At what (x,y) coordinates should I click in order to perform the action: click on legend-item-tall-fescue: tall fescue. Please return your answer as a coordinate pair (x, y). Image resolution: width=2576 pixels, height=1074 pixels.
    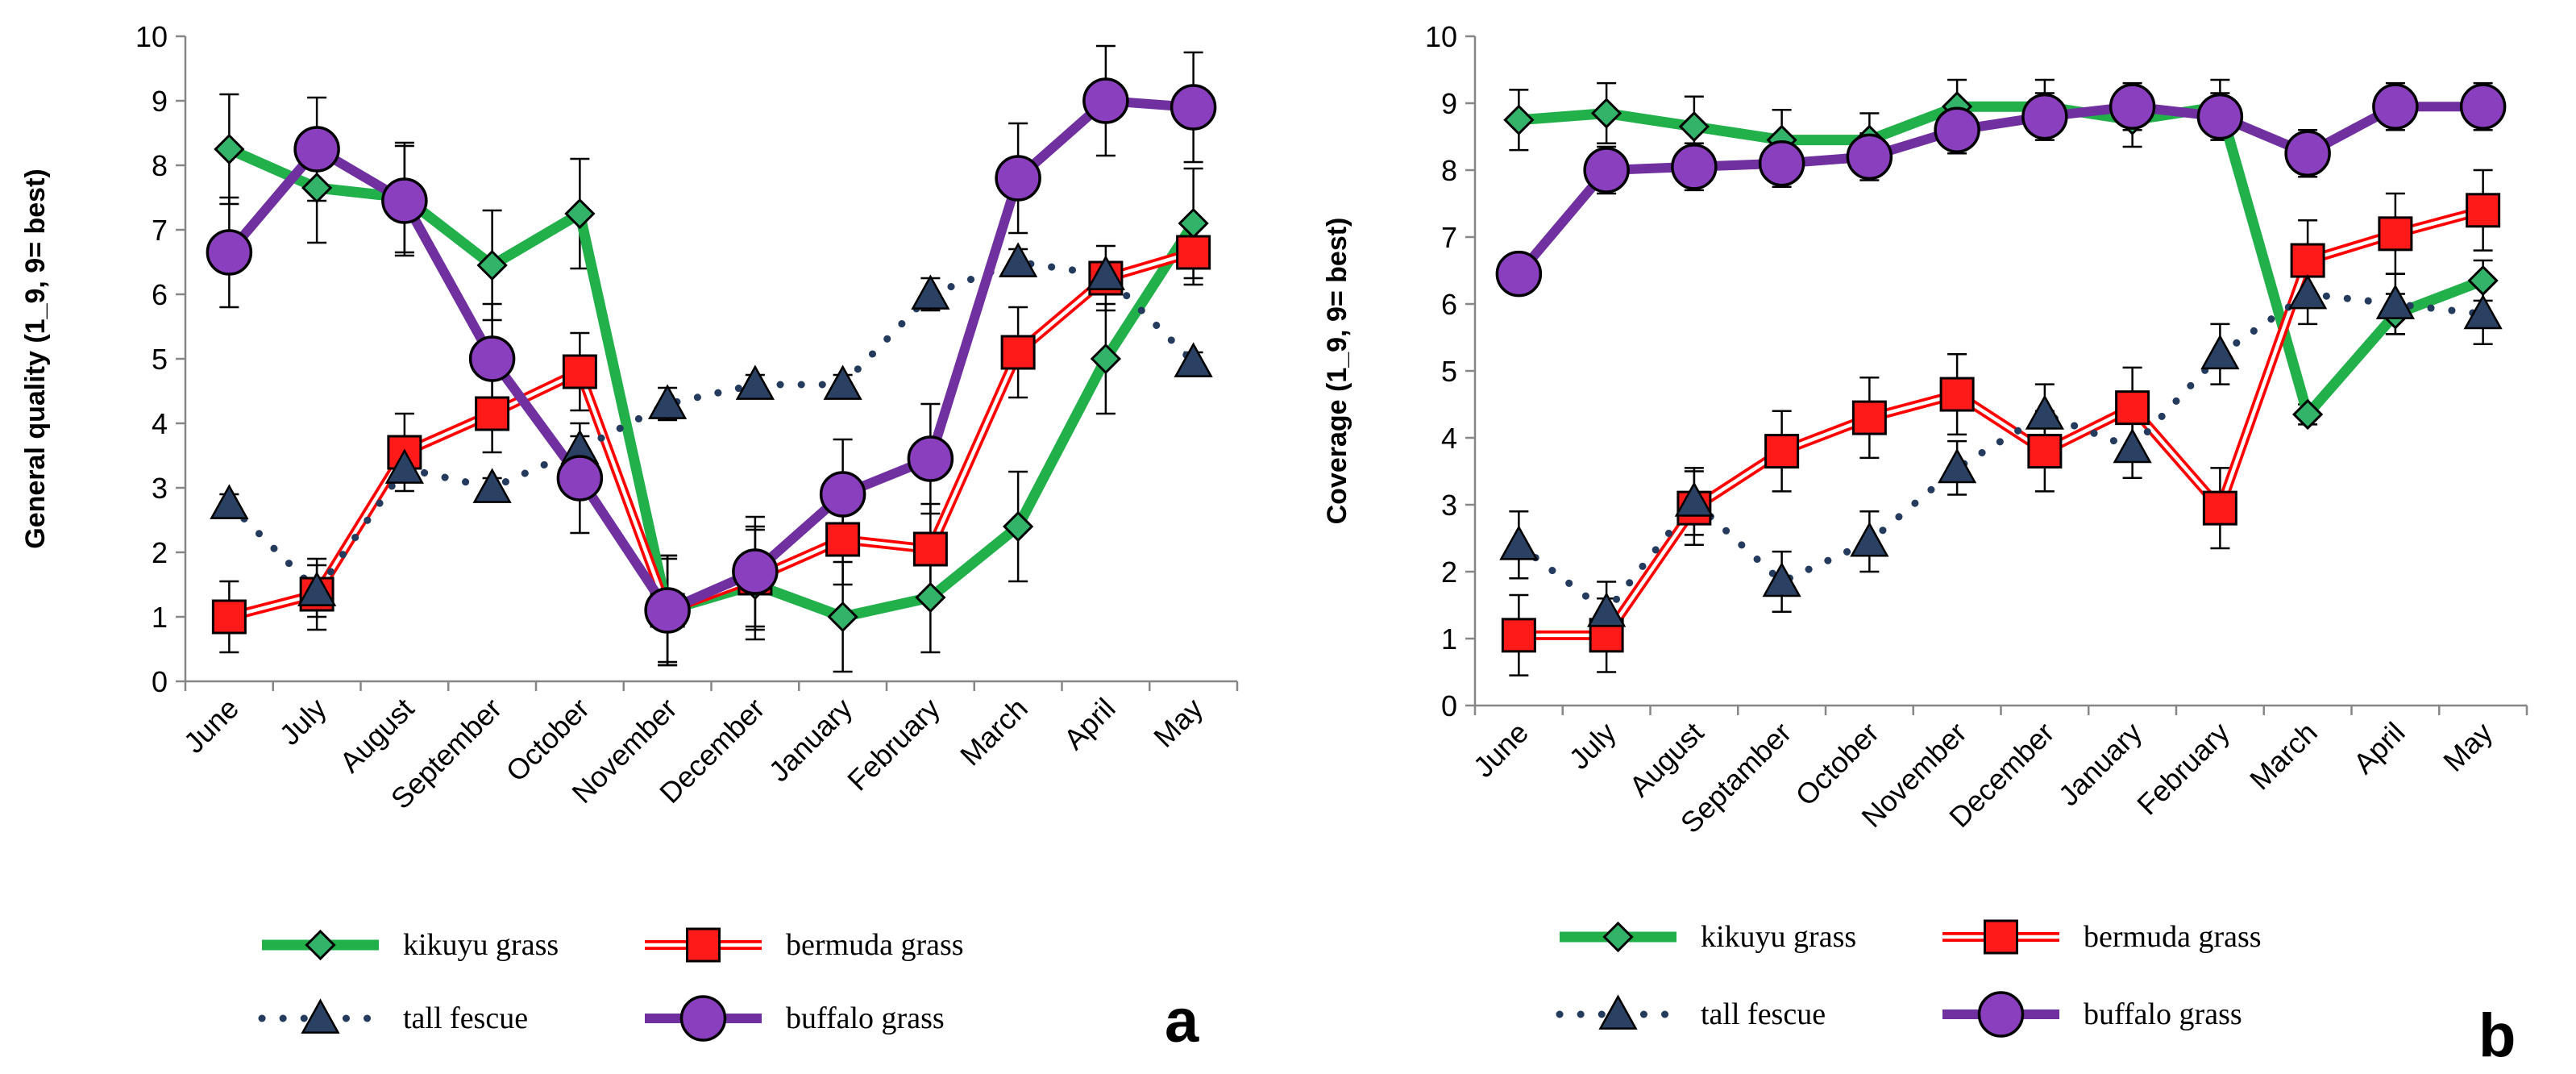
    Looking at the image, I should click on (393, 1016).